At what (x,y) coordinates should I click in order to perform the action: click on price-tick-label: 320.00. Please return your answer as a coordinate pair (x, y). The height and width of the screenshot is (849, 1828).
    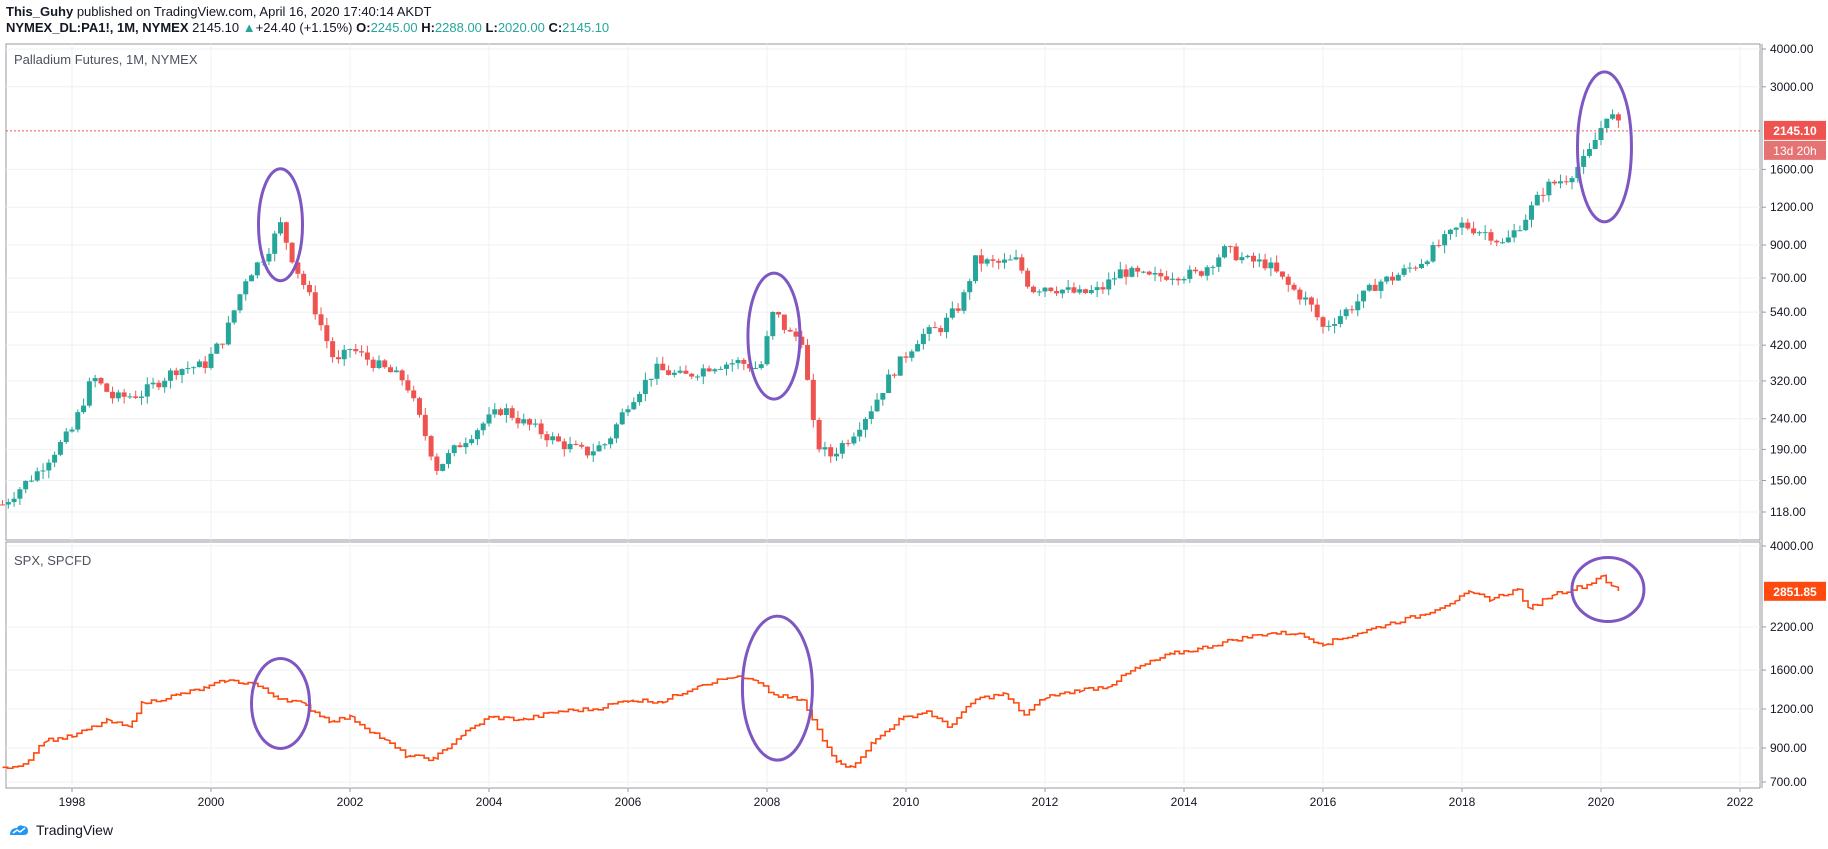
    Looking at the image, I should click on (1788, 381).